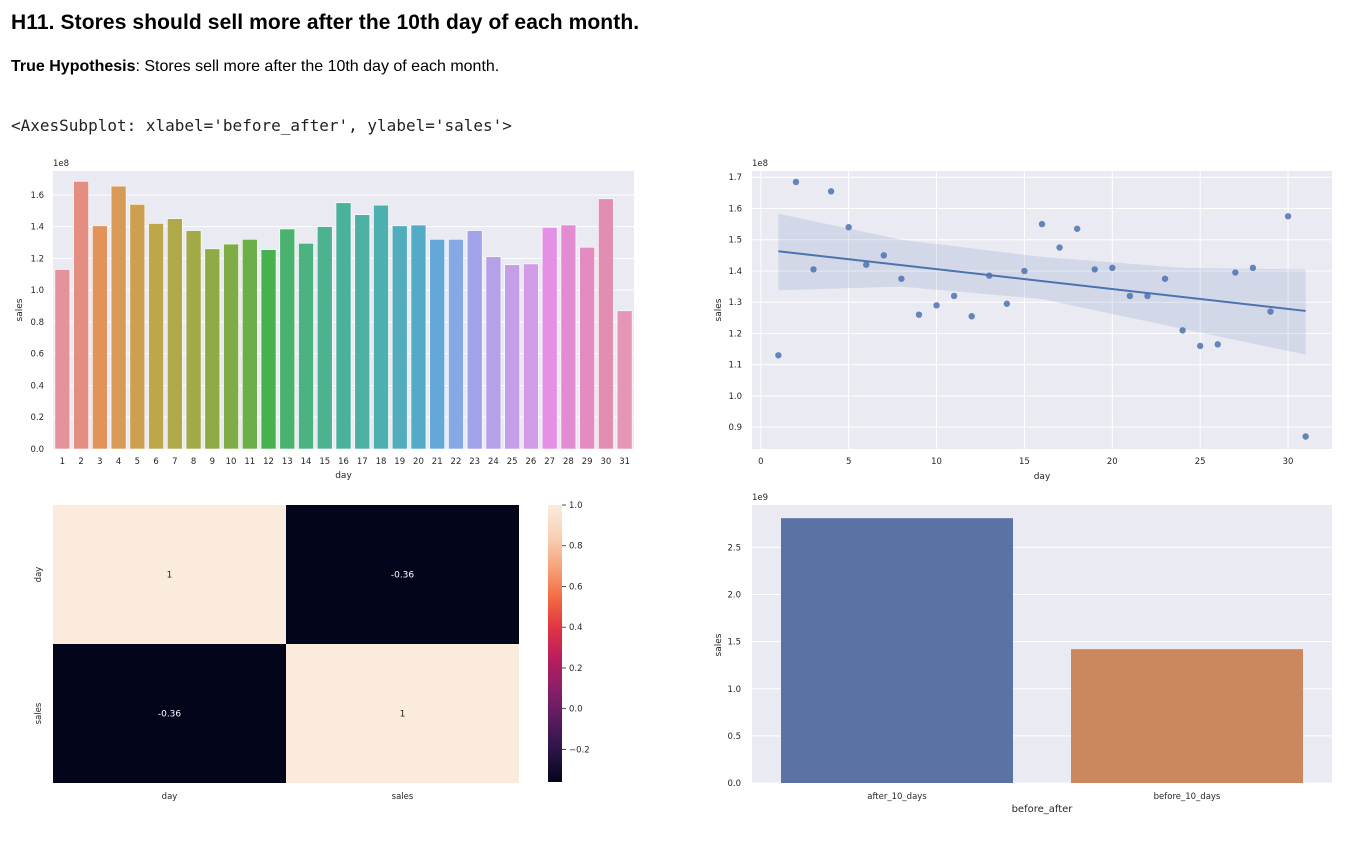 The image size is (1350, 847). What do you see at coordinates (1187, 797) in the screenshot?
I see `x-tick-label: before_10_days` at bounding box center [1187, 797].